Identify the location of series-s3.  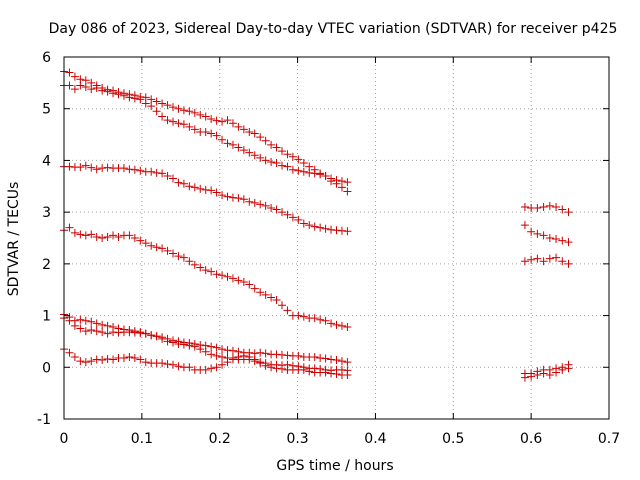
(316, 198).